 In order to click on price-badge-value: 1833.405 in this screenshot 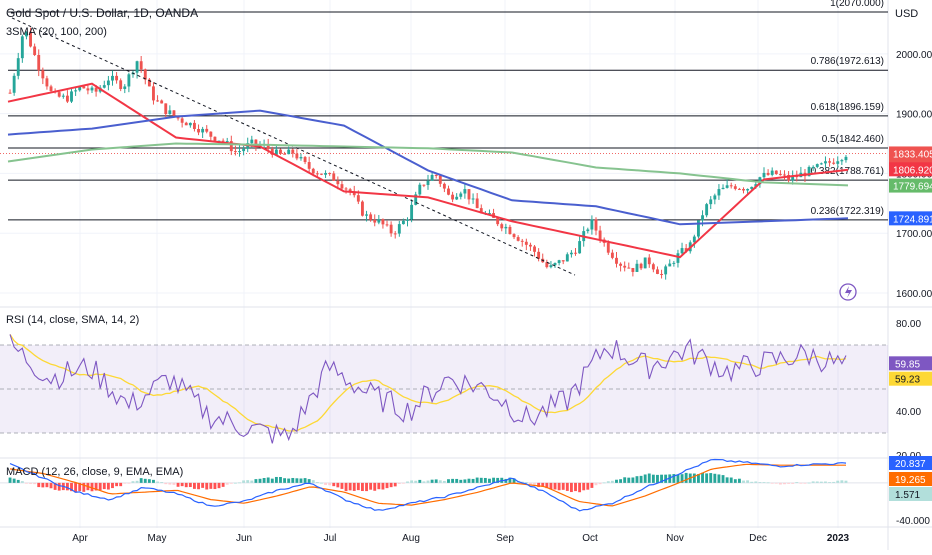, I will do `click(912, 154)`.